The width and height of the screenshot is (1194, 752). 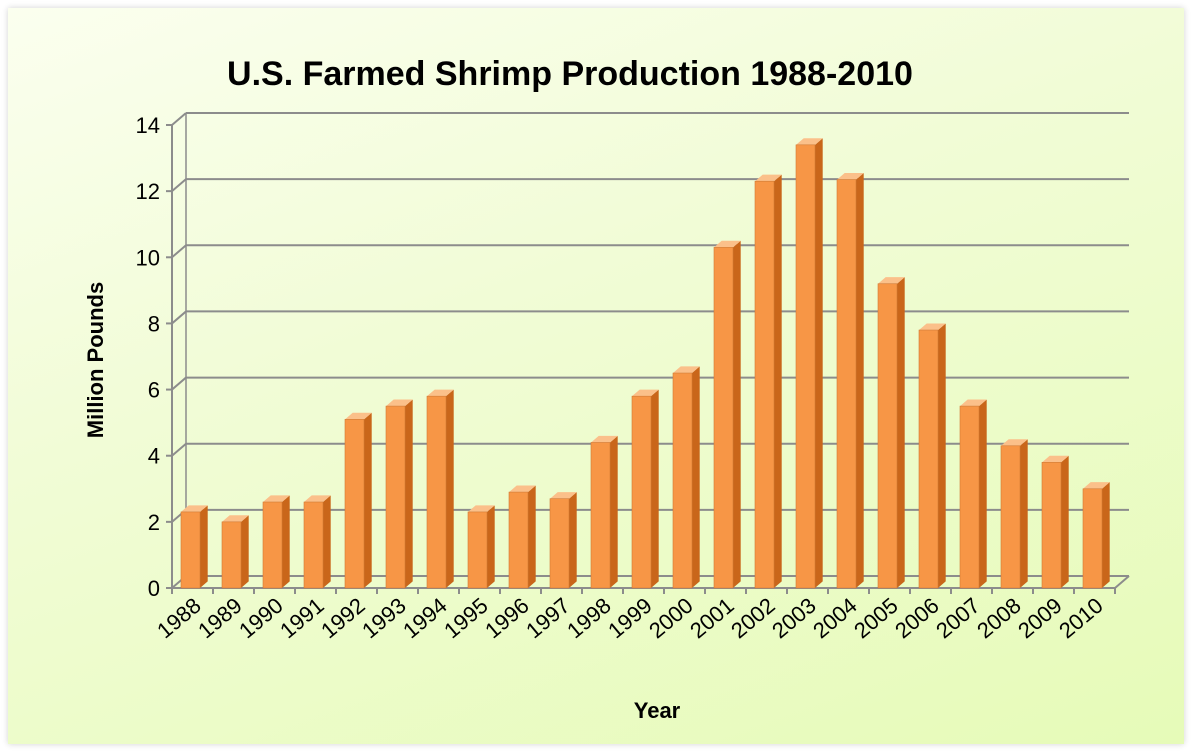 I want to click on x-tick-label: 2006, so click(x=917, y=618).